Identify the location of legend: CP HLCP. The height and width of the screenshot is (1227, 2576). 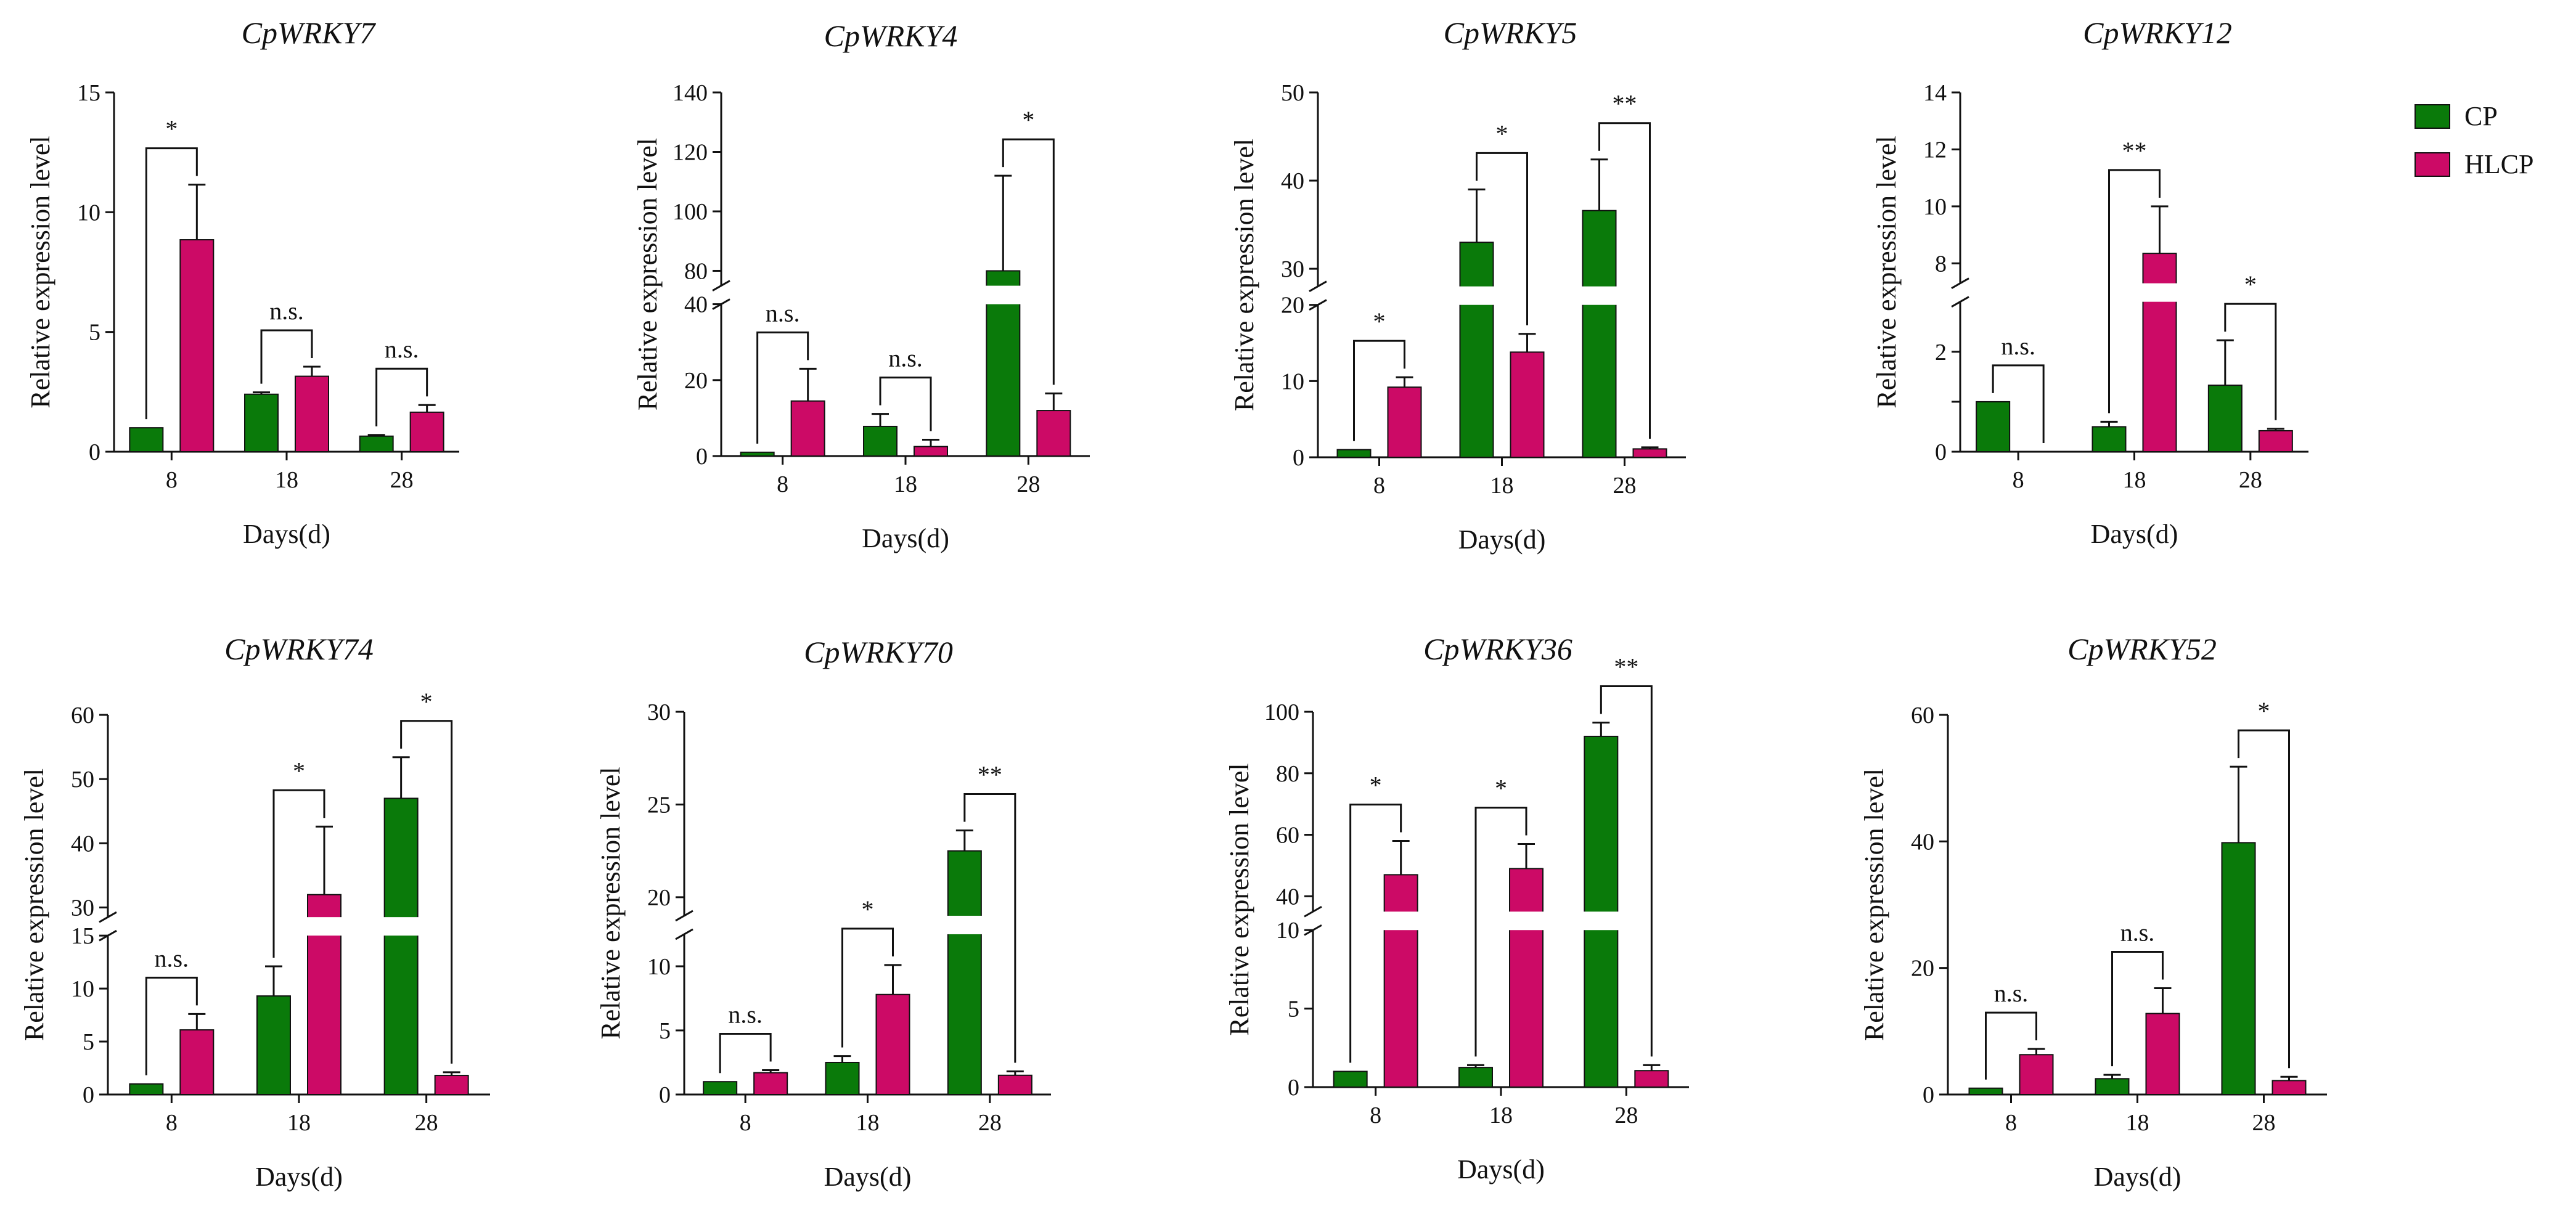
(2473, 140).